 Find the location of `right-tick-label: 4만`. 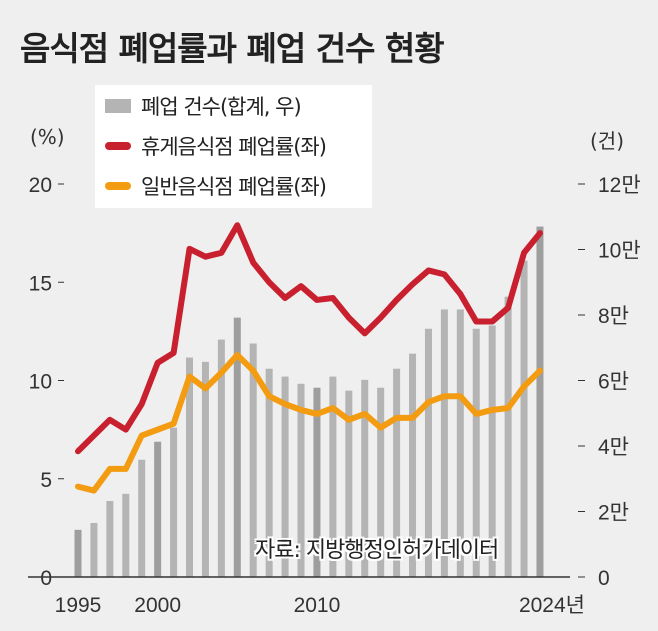

right-tick-label: 4만 is located at coordinates (613, 447).